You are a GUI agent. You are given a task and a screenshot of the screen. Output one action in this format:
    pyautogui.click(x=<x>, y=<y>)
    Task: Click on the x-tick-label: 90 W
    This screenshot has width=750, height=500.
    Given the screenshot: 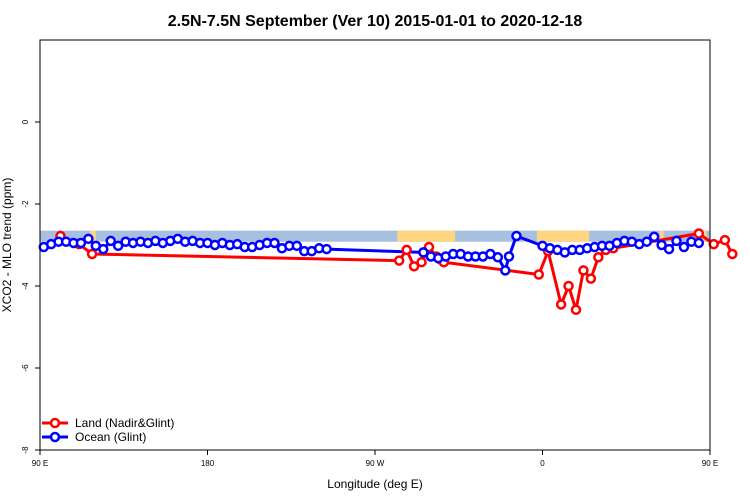 What is the action you would take?
    pyautogui.click(x=375, y=463)
    